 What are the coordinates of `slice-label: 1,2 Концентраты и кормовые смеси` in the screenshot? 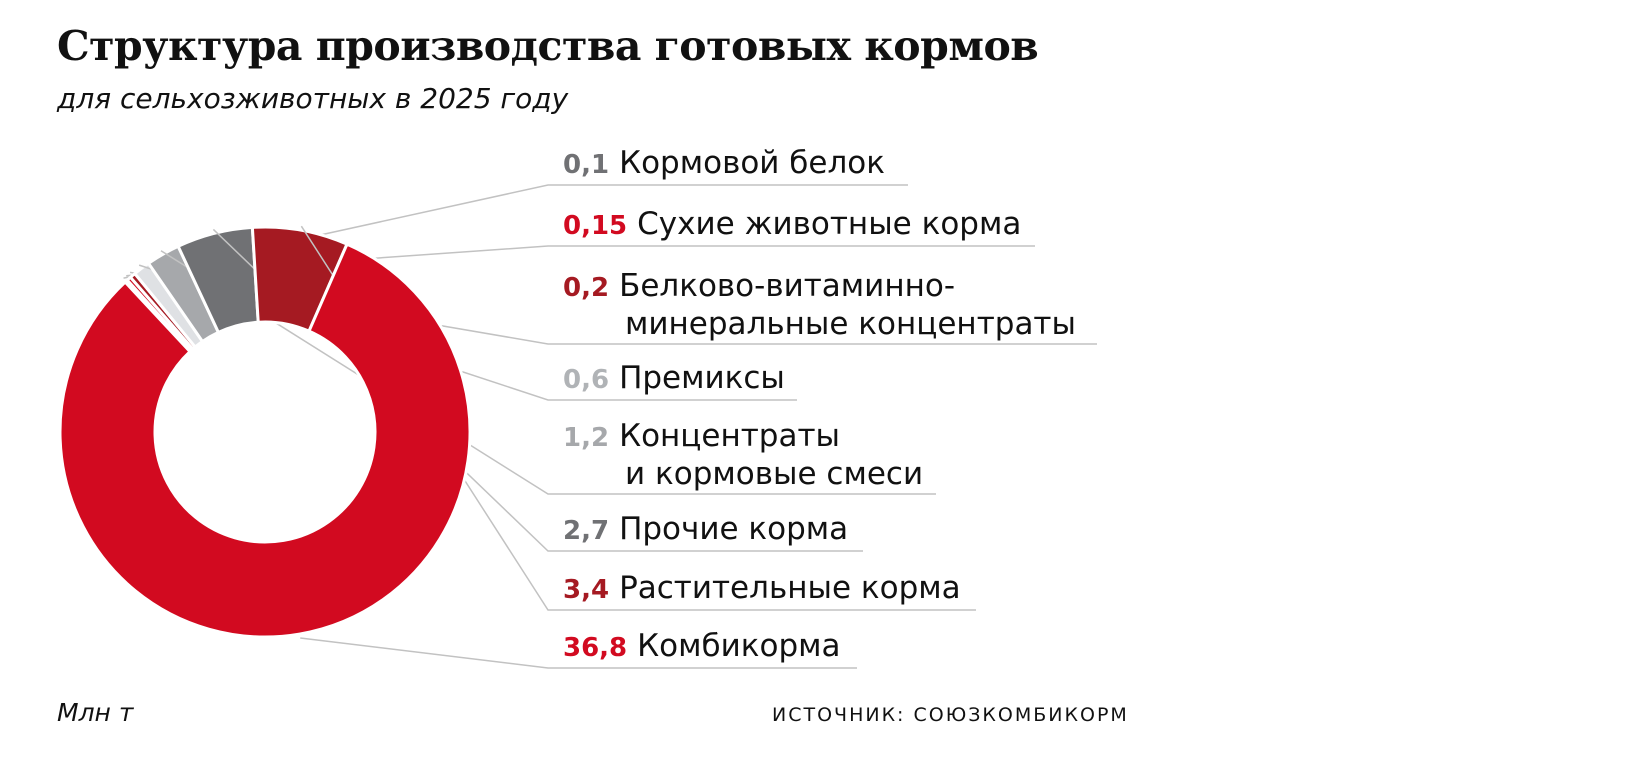 It's located at (743, 455).